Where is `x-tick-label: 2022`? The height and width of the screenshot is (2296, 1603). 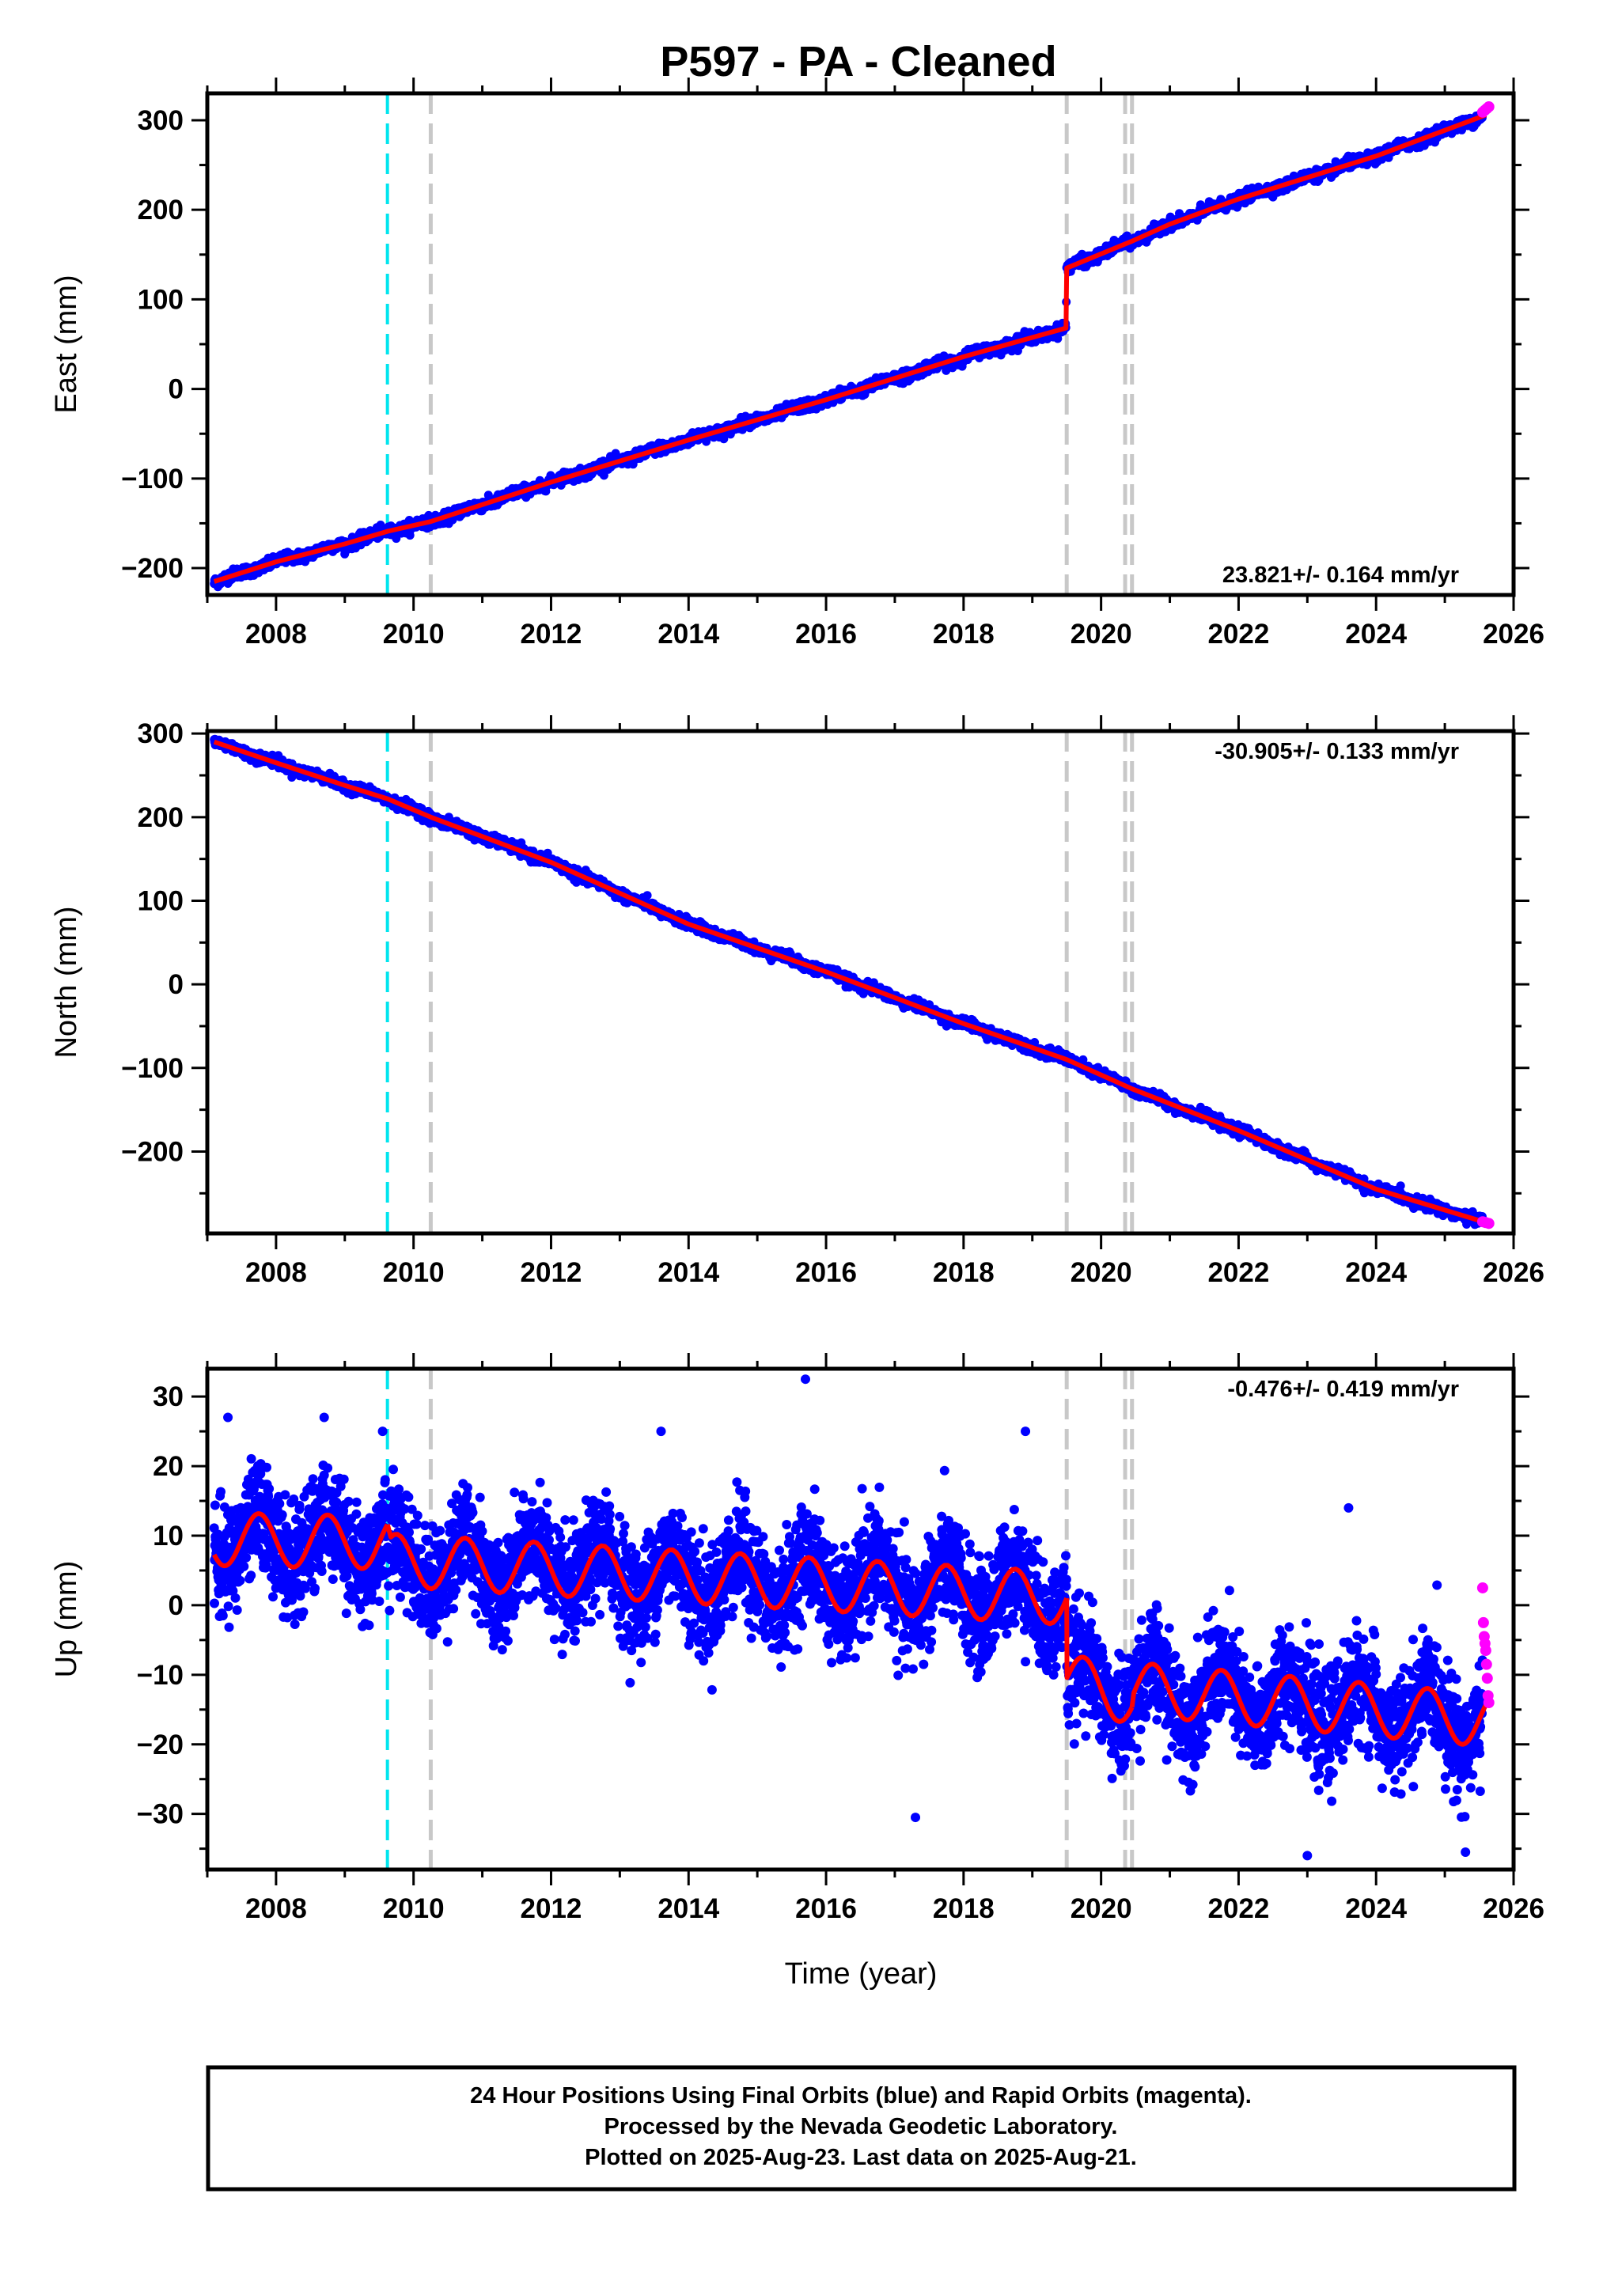 x-tick-label: 2022 is located at coordinates (1238, 634).